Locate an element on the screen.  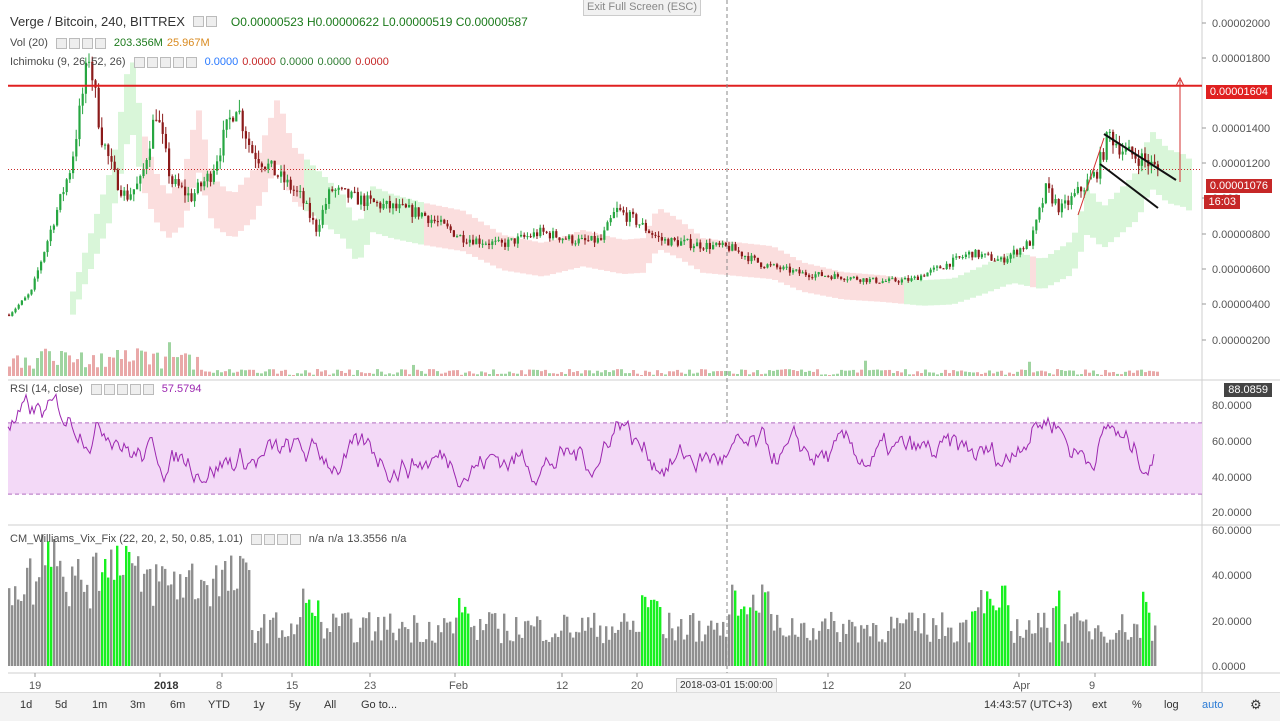
mode-log: log is located at coordinates (1171, 705).